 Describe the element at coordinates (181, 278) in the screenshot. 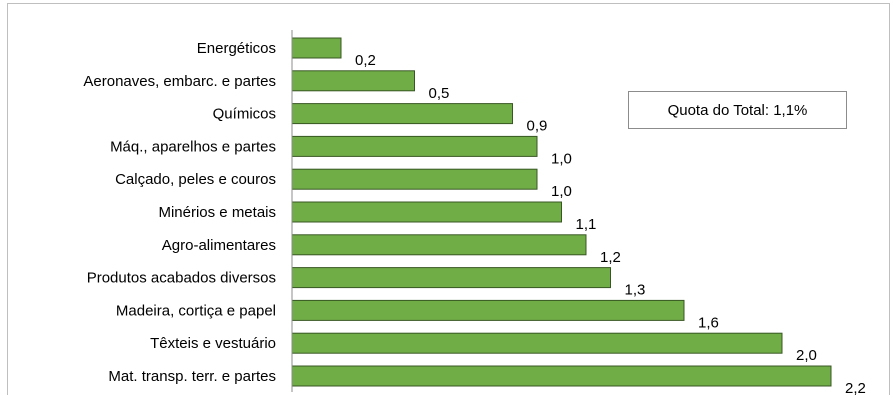

I see `category-label: Produtos acabados diversos` at that location.